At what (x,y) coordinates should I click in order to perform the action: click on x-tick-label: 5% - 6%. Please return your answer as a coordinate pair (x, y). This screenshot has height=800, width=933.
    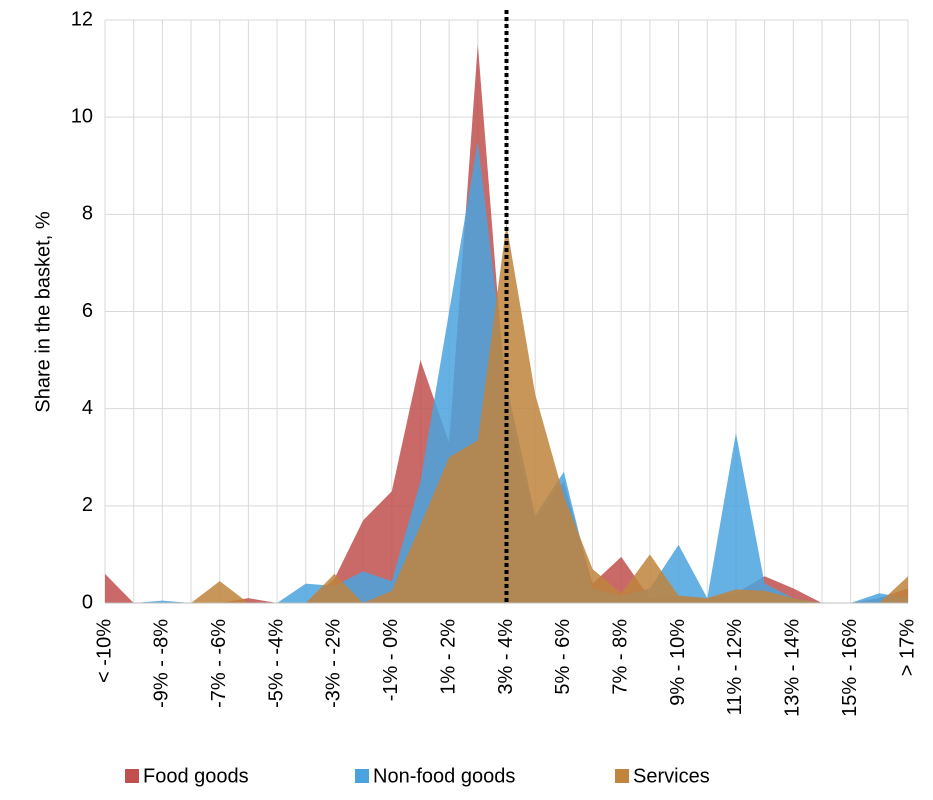
    Looking at the image, I should click on (563, 657).